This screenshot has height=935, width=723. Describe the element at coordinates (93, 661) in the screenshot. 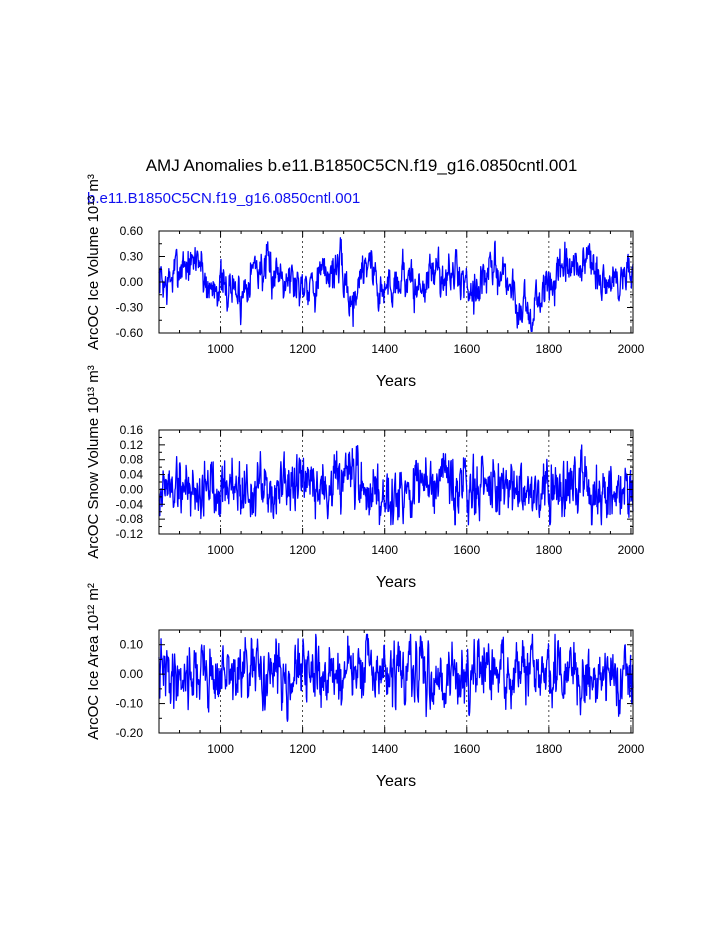

I see `y-axis-label: ArcOC Ice Area 10¹² m²` at that location.